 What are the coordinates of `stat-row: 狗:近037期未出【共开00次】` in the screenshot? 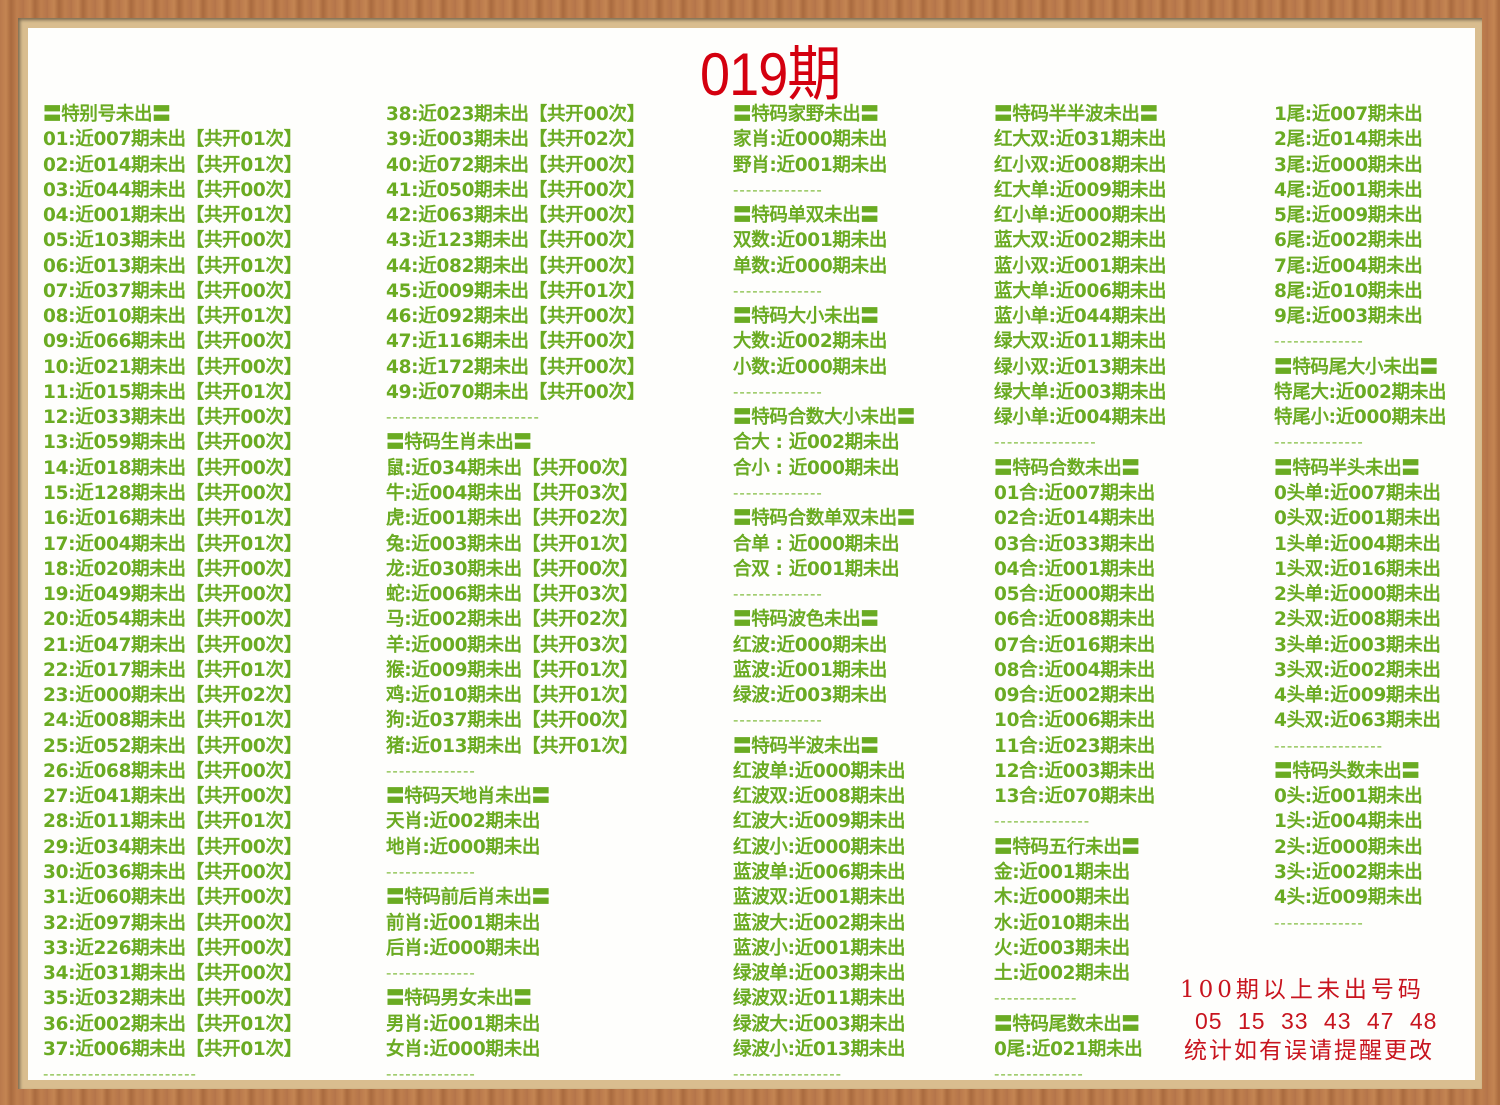 It's located at (512, 721).